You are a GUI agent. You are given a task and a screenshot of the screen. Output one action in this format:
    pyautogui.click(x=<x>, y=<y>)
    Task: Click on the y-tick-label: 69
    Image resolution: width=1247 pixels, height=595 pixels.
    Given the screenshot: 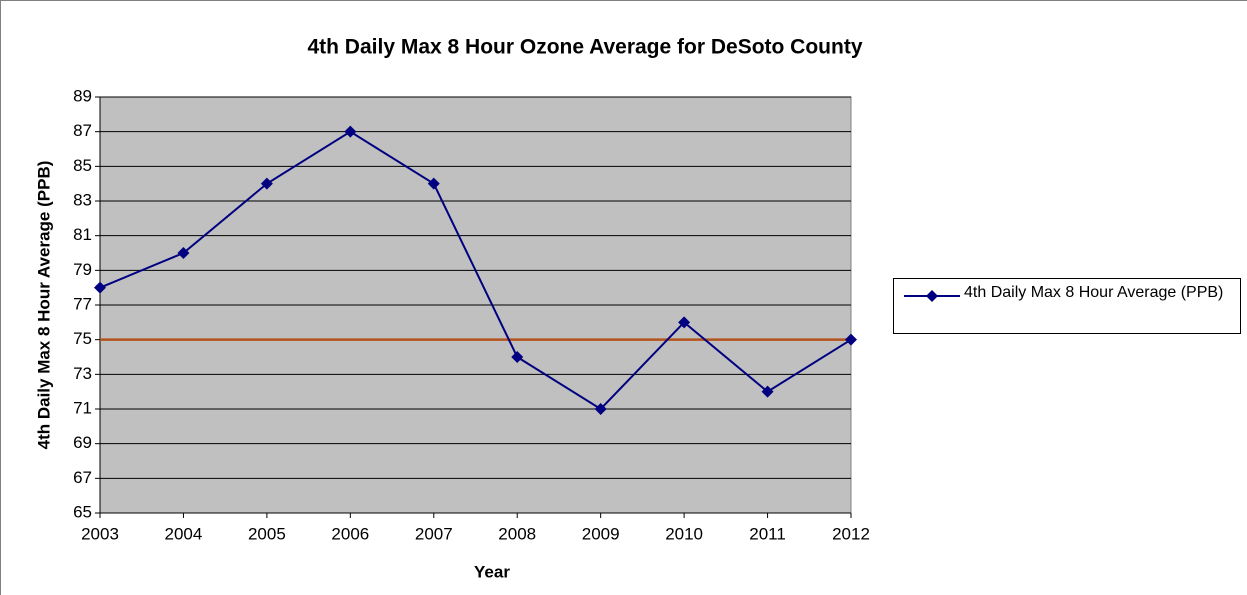 What is the action you would take?
    pyautogui.click(x=82, y=442)
    